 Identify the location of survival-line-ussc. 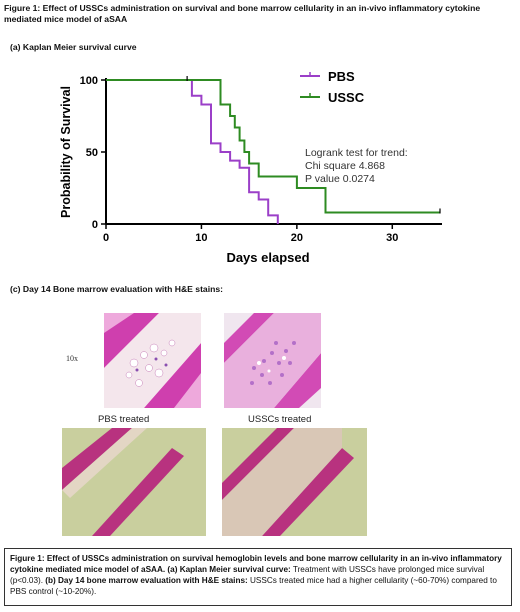
(273, 146).